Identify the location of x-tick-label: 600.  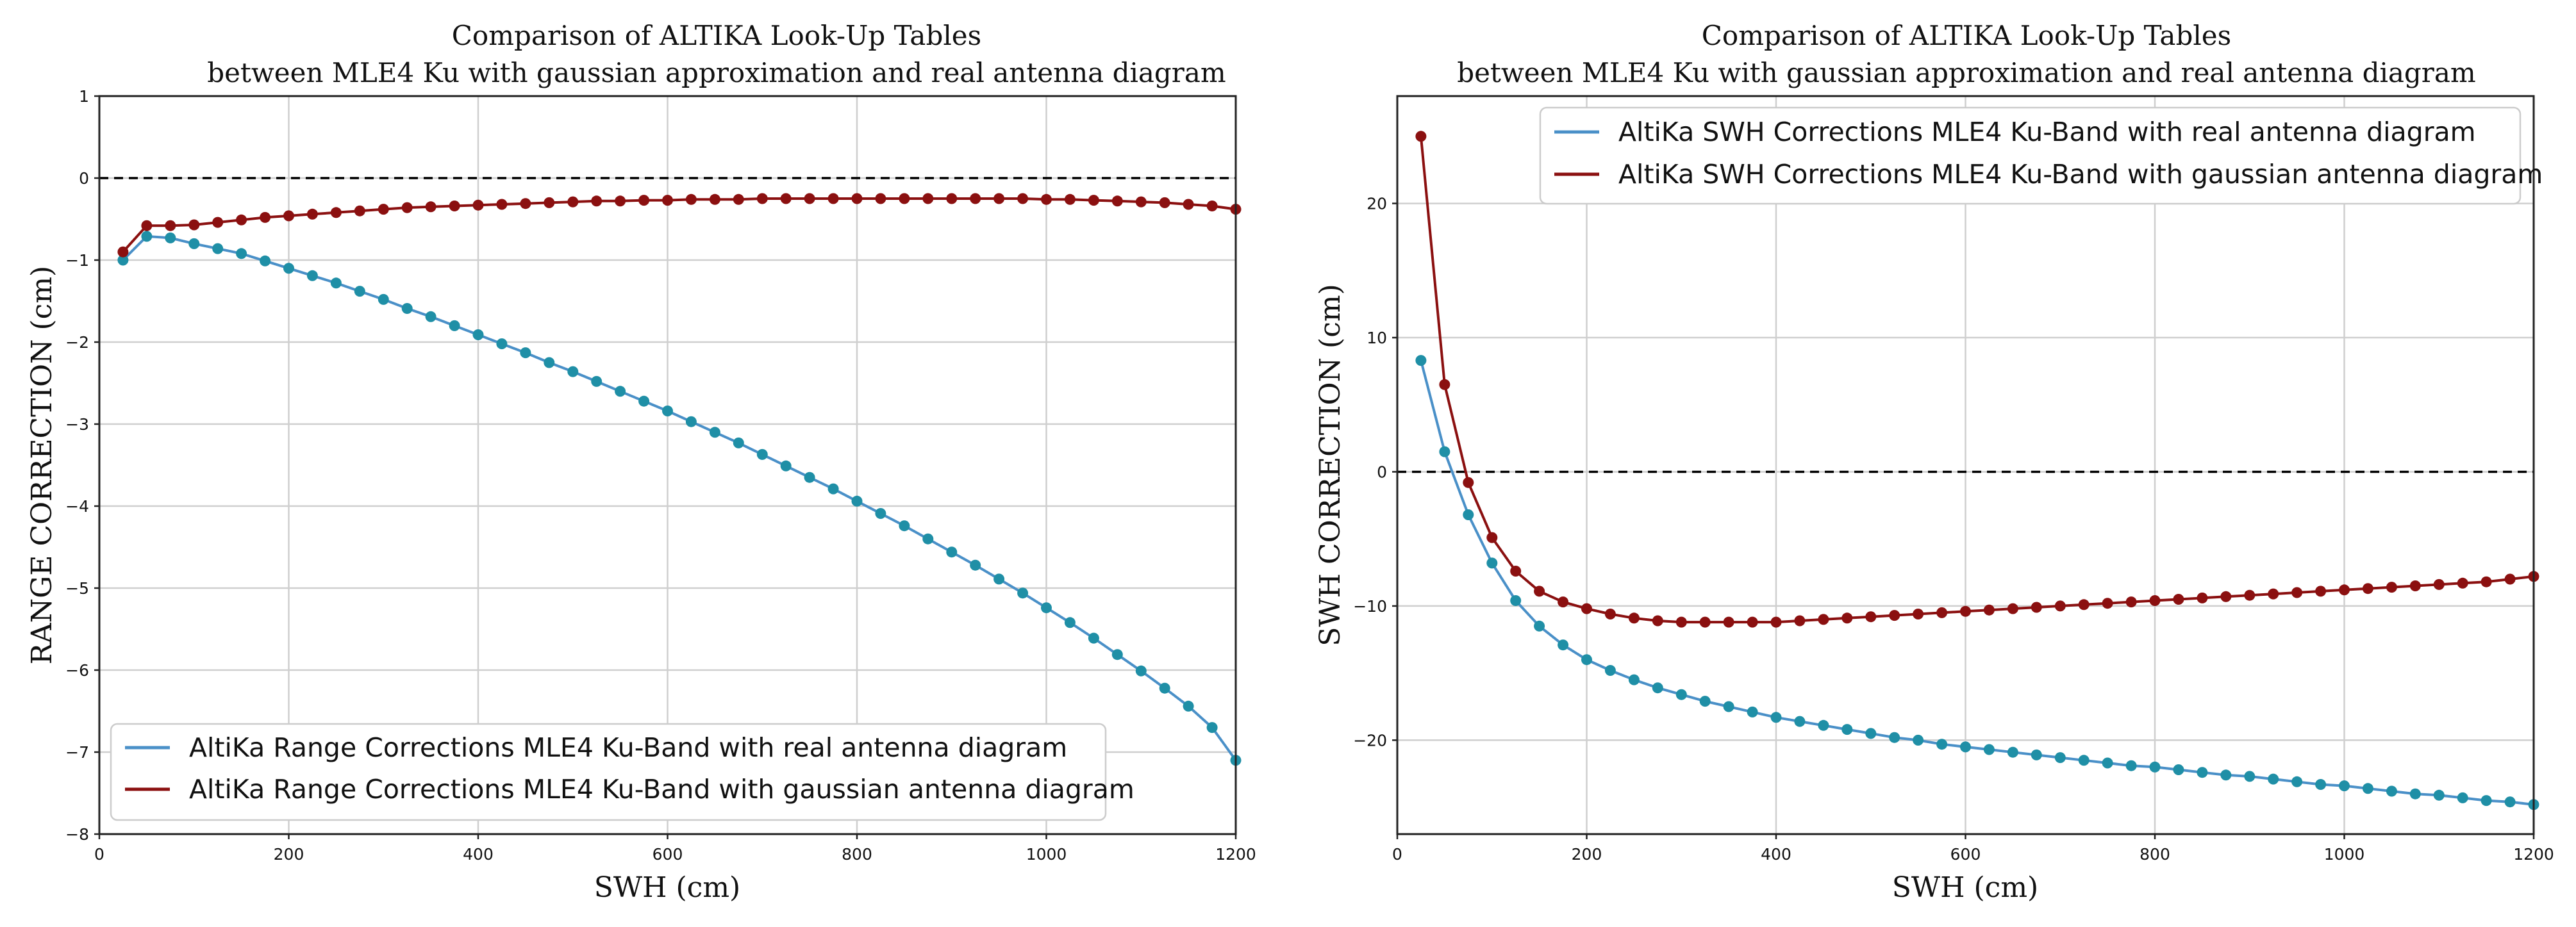
(667, 854).